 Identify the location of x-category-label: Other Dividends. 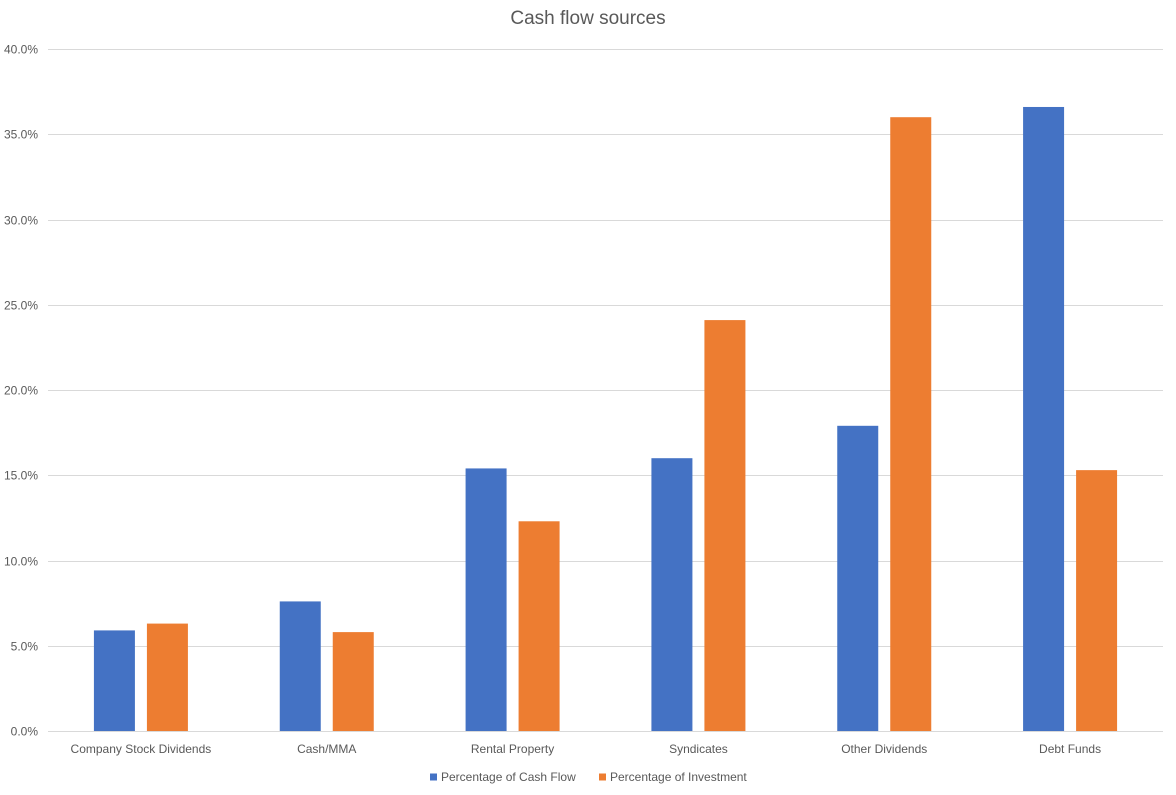
(884, 749).